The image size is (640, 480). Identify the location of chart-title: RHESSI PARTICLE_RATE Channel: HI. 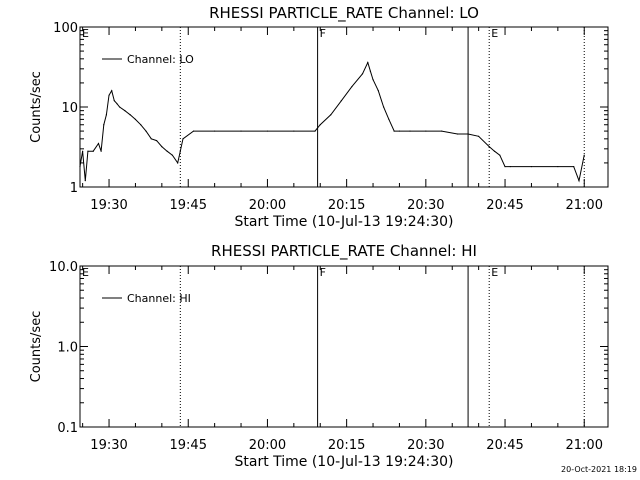
(344, 251).